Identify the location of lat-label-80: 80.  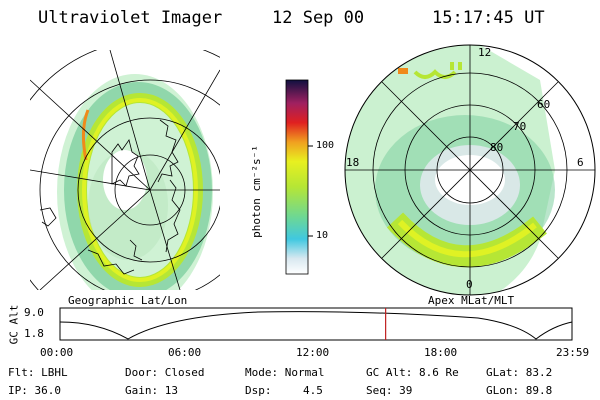
(497, 147).